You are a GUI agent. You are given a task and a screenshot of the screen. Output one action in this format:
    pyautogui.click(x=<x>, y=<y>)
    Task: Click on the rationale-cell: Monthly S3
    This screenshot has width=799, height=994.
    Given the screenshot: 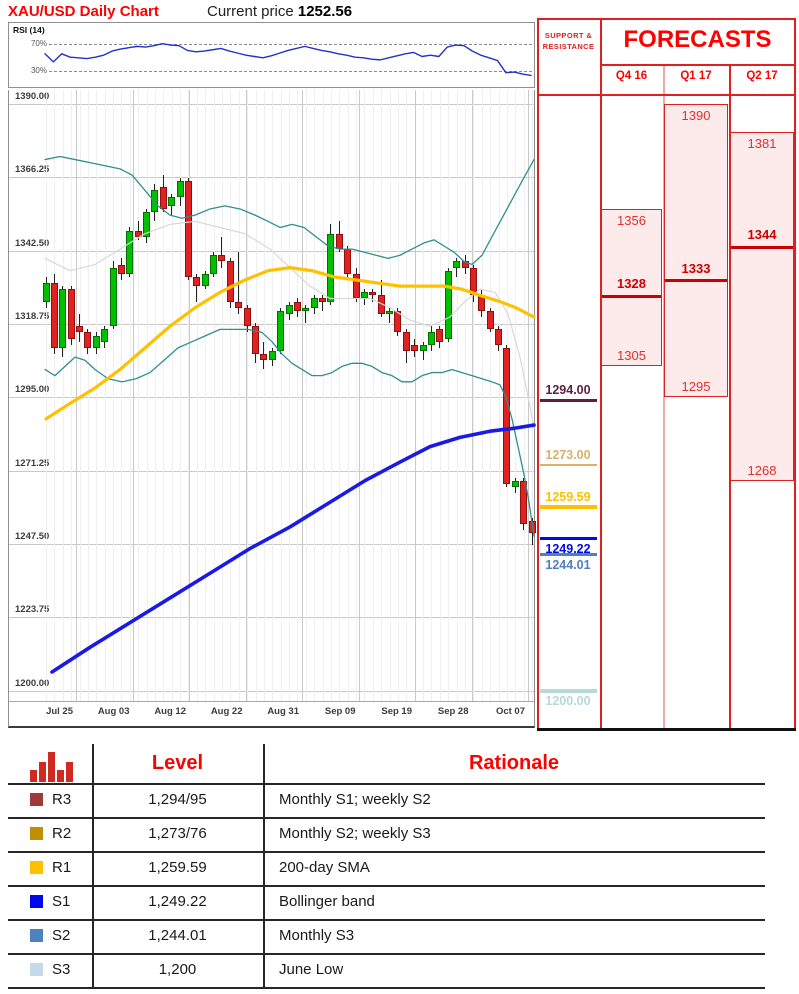 What is the action you would take?
    pyautogui.click(x=317, y=935)
    